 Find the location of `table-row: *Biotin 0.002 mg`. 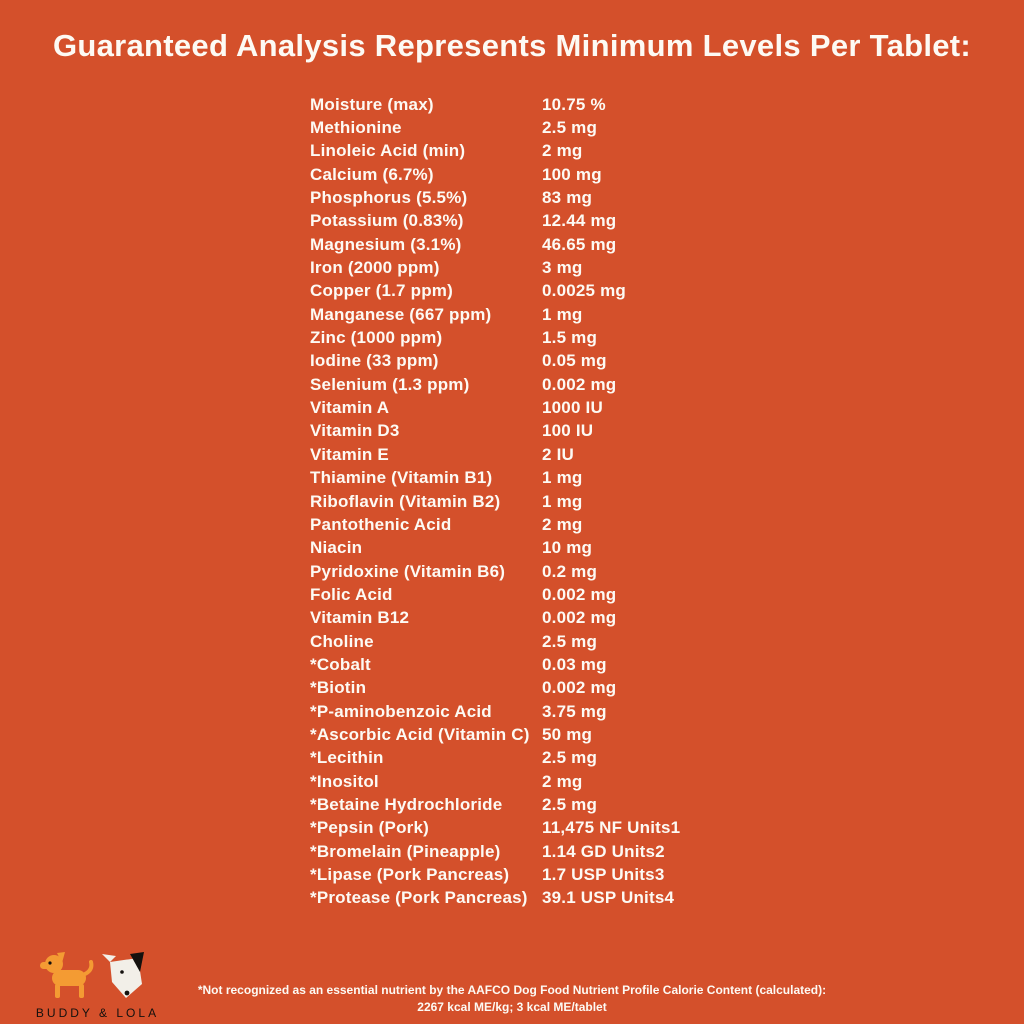

table-row: *Biotin 0.002 mg is located at coordinates (545, 688).